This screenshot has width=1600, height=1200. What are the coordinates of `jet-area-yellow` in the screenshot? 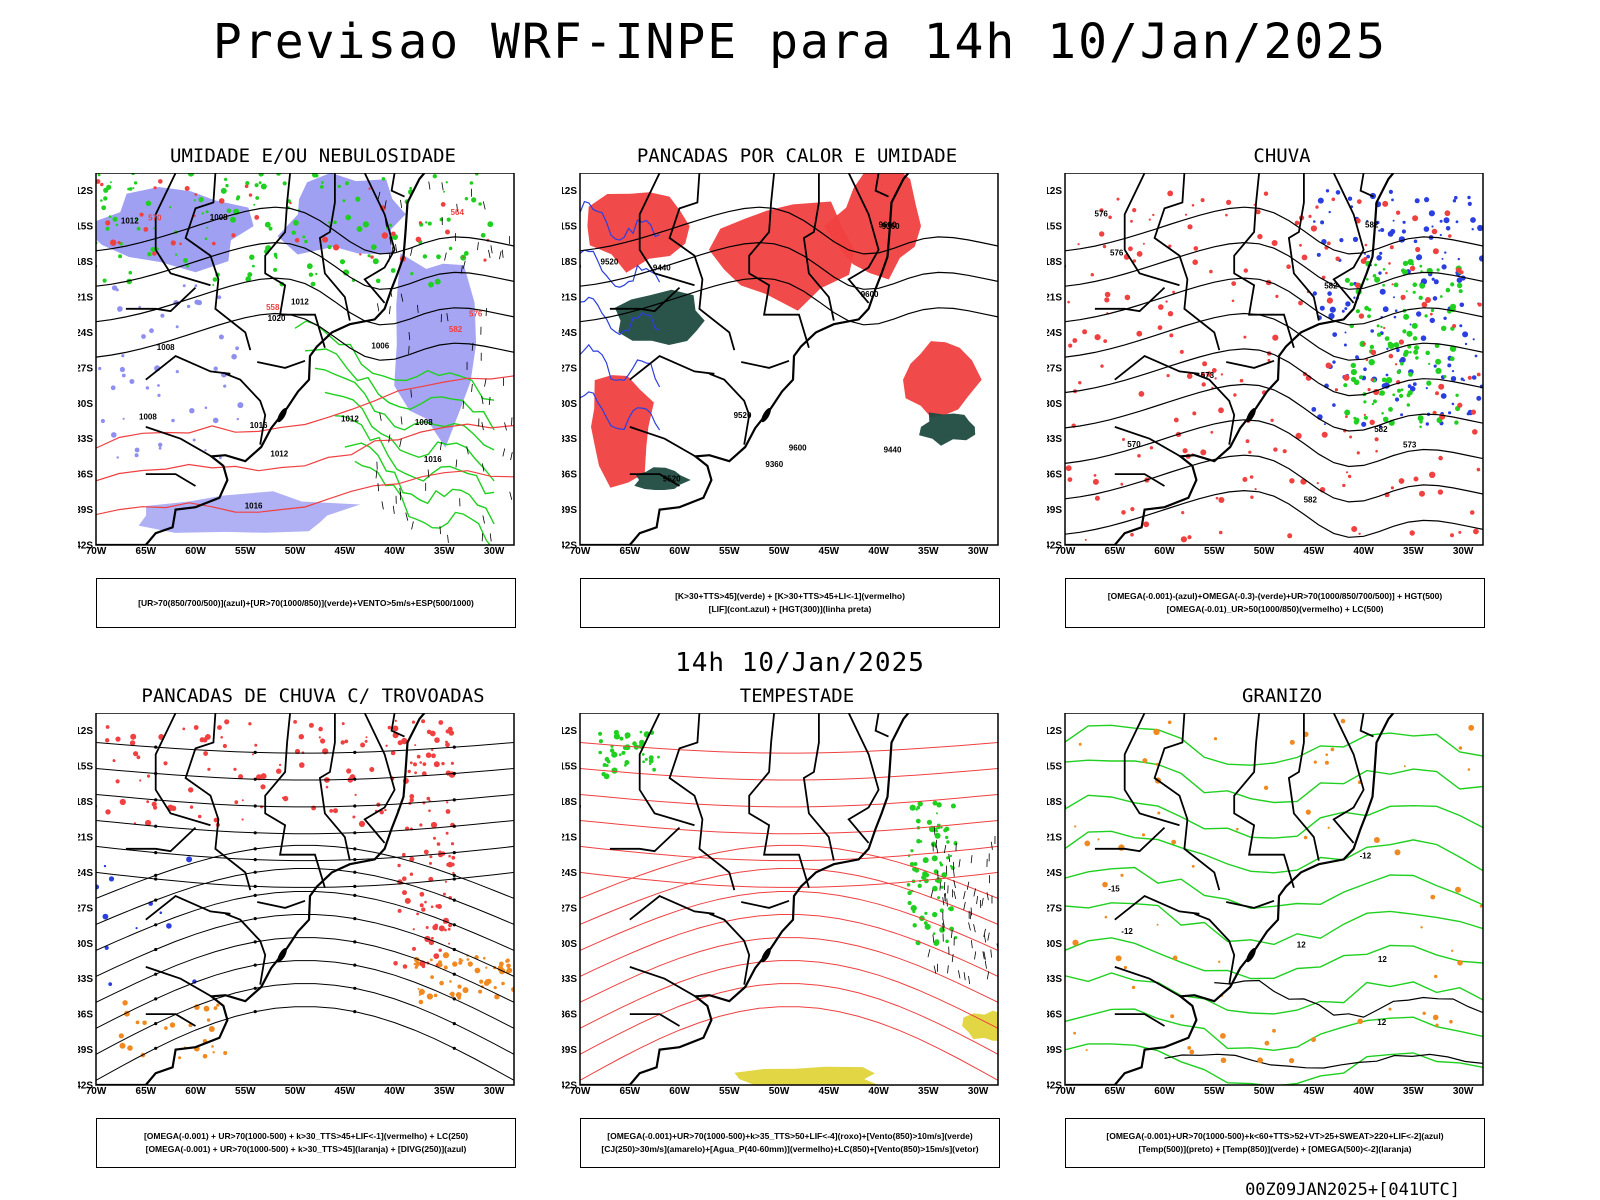 It's located at (806, 1075).